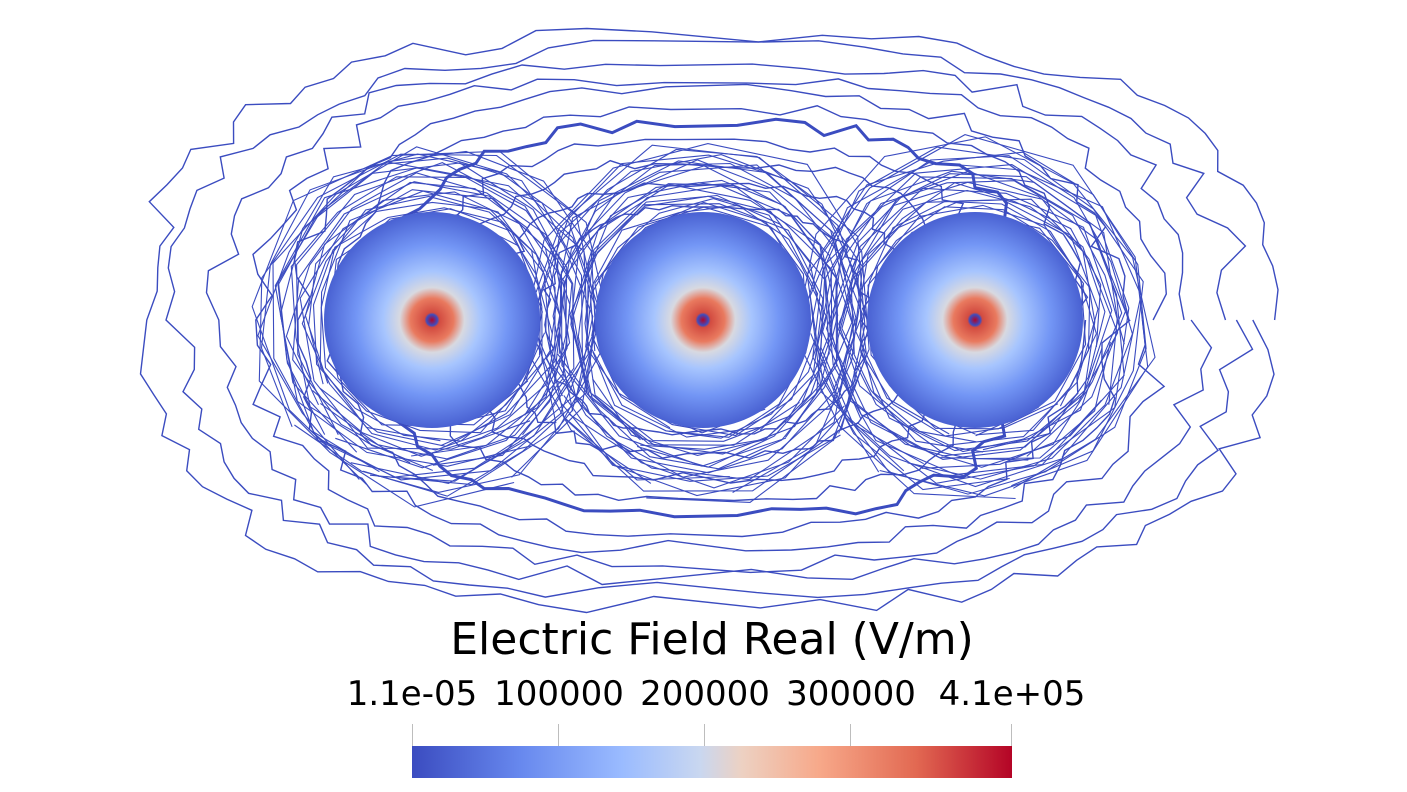  I want to click on tick-label-min: 1.1e-05, so click(412, 694).